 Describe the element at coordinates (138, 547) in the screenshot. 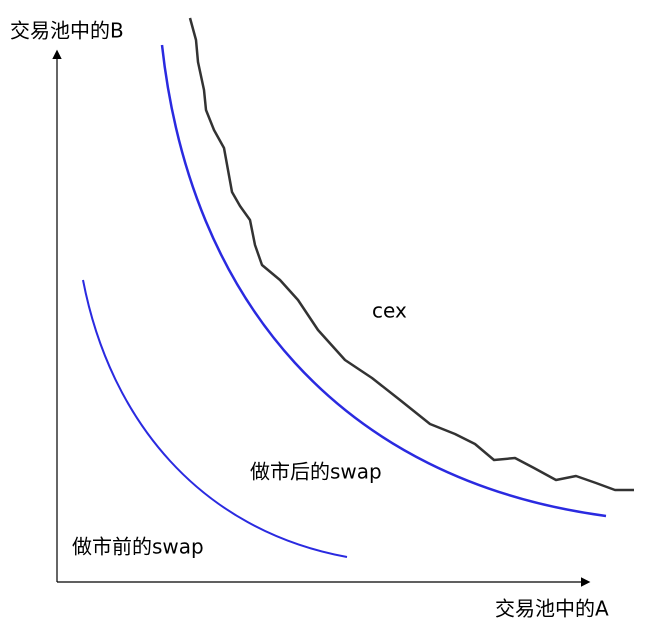

I see `curve-label: 做市前的swap` at that location.